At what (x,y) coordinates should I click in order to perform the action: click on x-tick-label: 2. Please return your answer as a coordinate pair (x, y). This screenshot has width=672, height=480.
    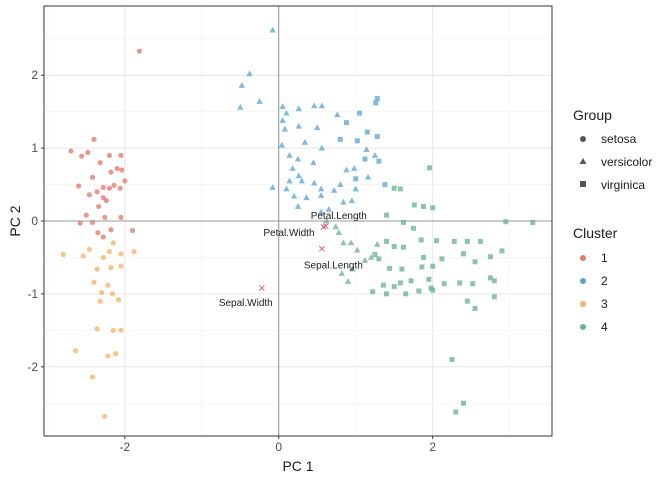
    Looking at the image, I should click on (432, 447).